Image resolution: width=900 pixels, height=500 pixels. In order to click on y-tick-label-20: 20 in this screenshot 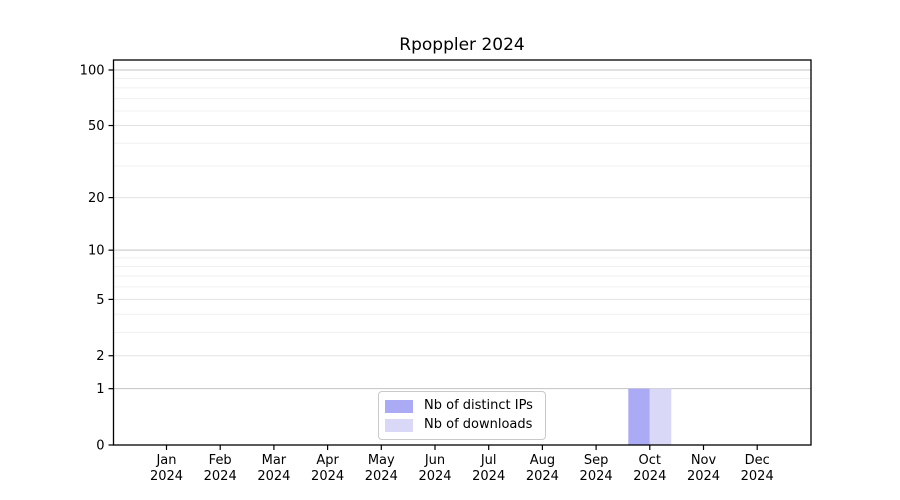, I will do `click(96, 198)`.